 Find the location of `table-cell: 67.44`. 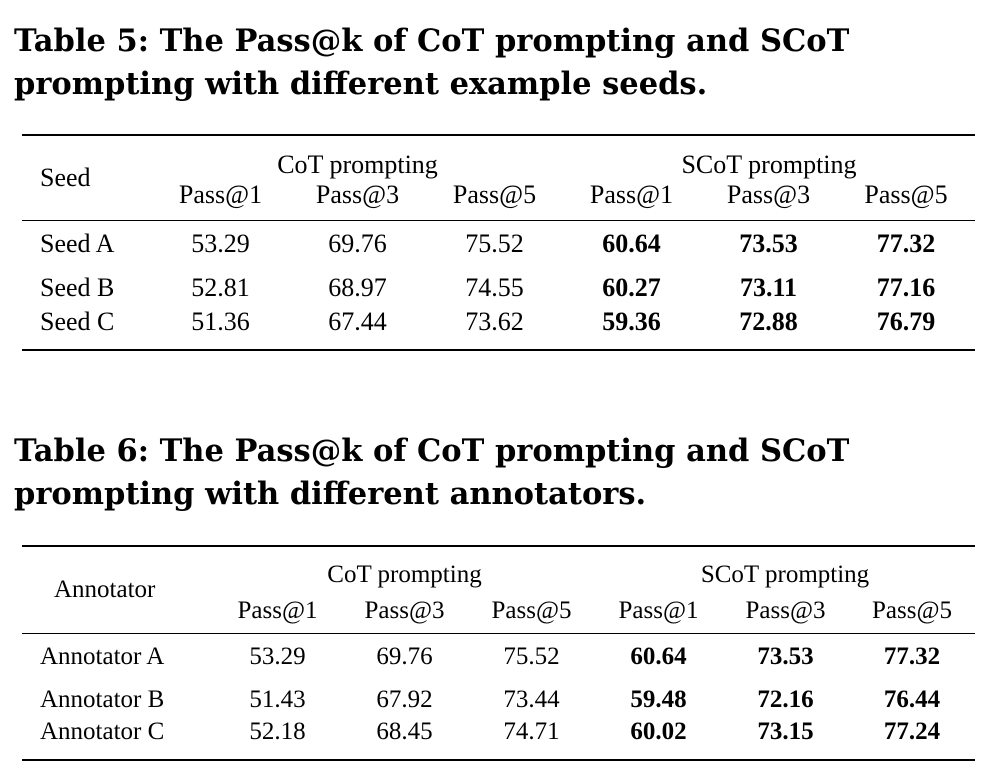

table-cell: 67.44 is located at coordinates (357, 321).